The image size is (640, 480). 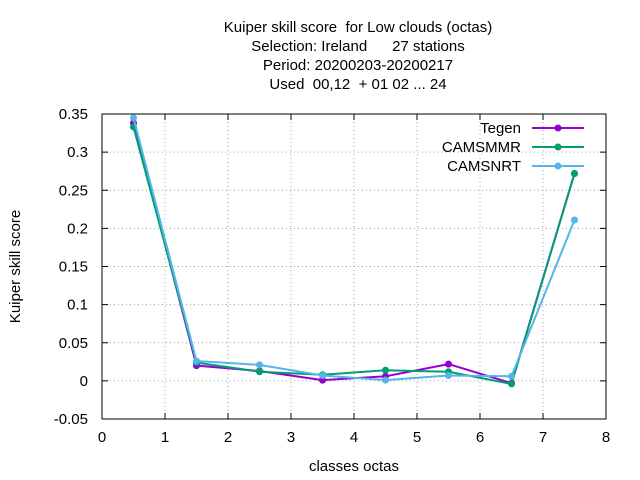 I want to click on x-tick-label: 6, so click(x=480, y=437).